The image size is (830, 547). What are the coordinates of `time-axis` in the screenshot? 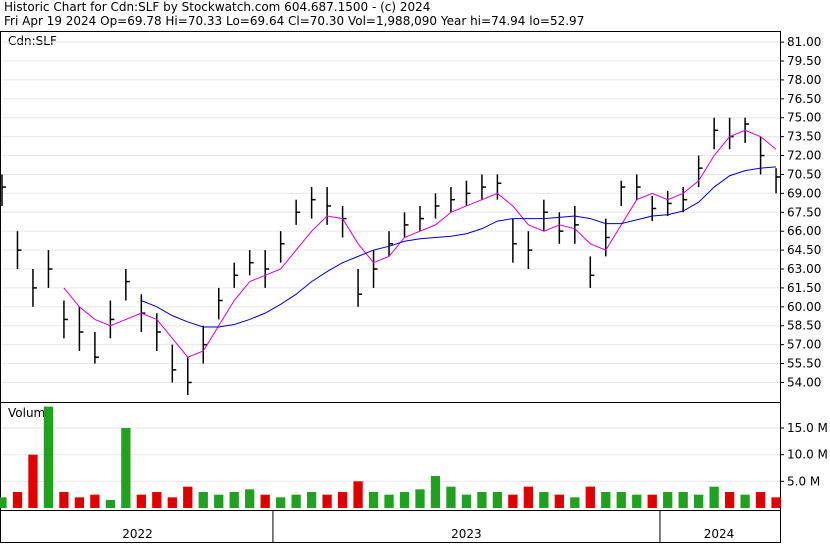 It's located at (390, 526).